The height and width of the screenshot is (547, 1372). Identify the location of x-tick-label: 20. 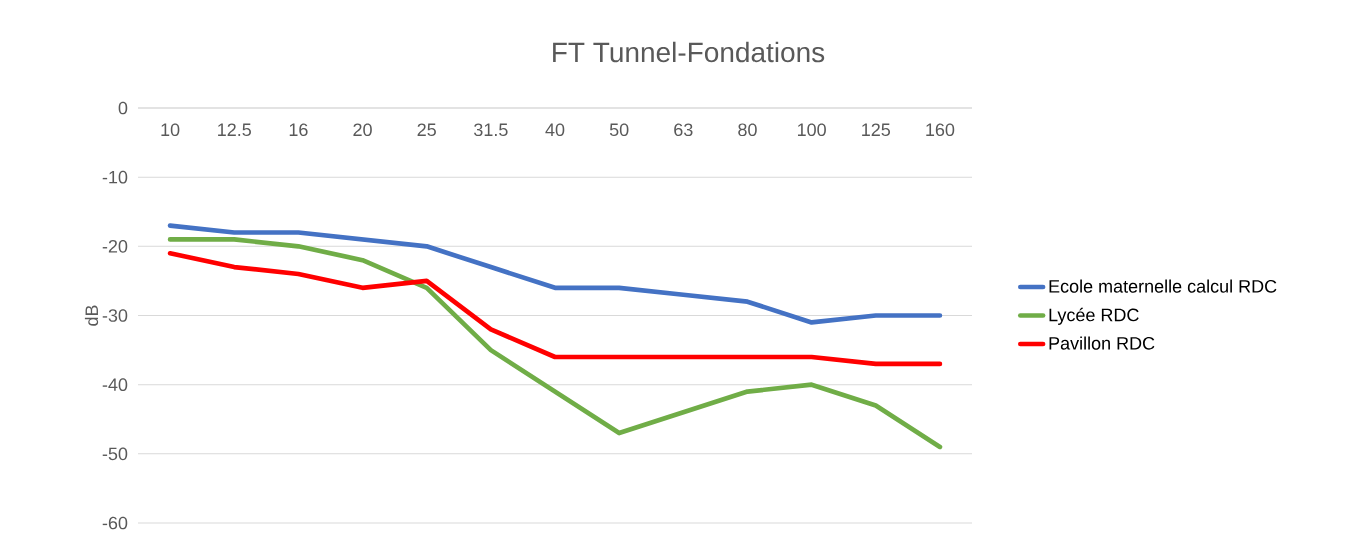
(362, 130).